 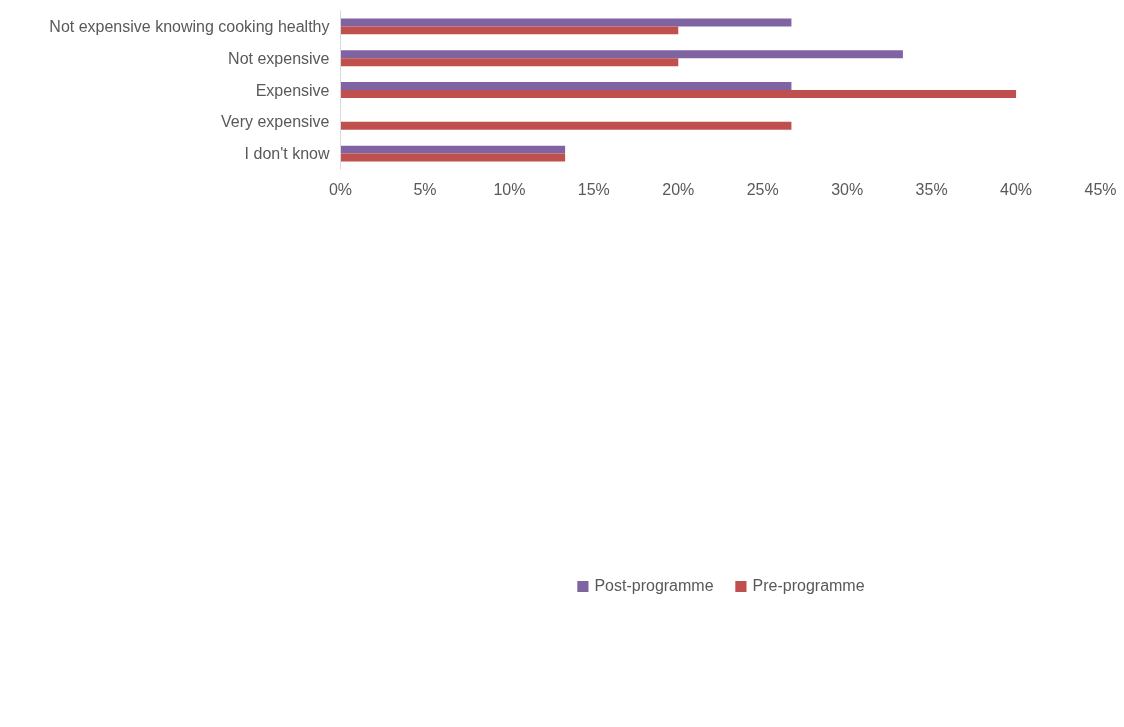 What do you see at coordinates (593, 189) in the screenshot?
I see `x-tick-label: 15%` at bounding box center [593, 189].